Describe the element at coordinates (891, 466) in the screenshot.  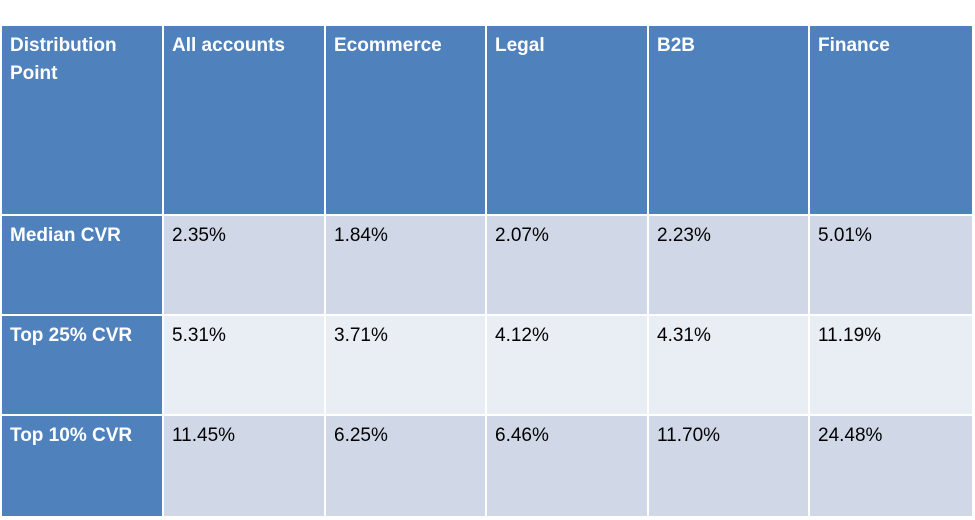
I see `table-cell: 24.48%` at that location.